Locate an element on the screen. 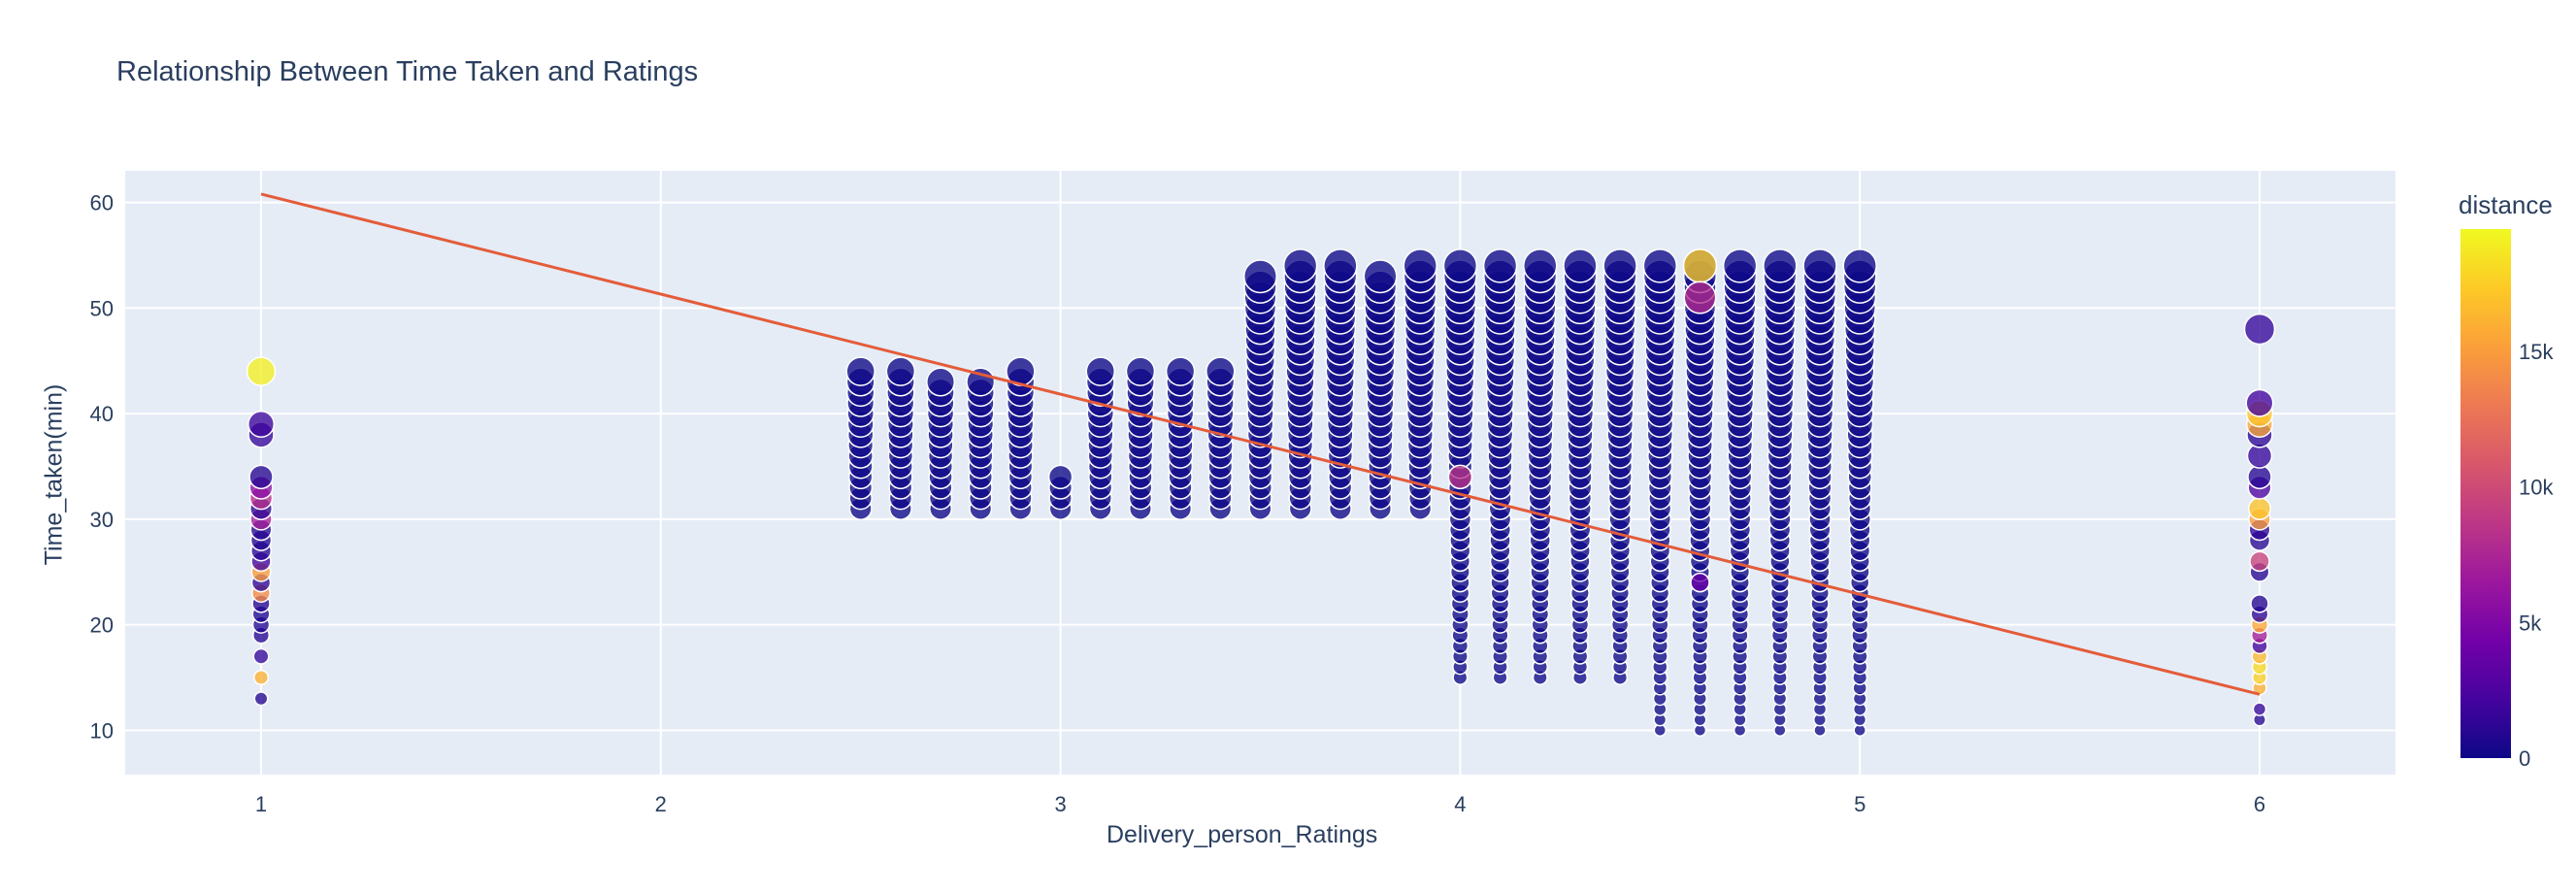 The image size is (2576, 893). x-tick-label: 5 is located at coordinates (1860, 804).